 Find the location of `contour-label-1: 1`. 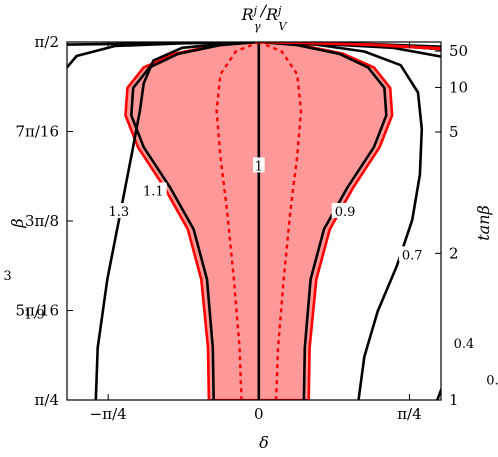

contour-label-1: 1 is located at coordinates (259, 166).